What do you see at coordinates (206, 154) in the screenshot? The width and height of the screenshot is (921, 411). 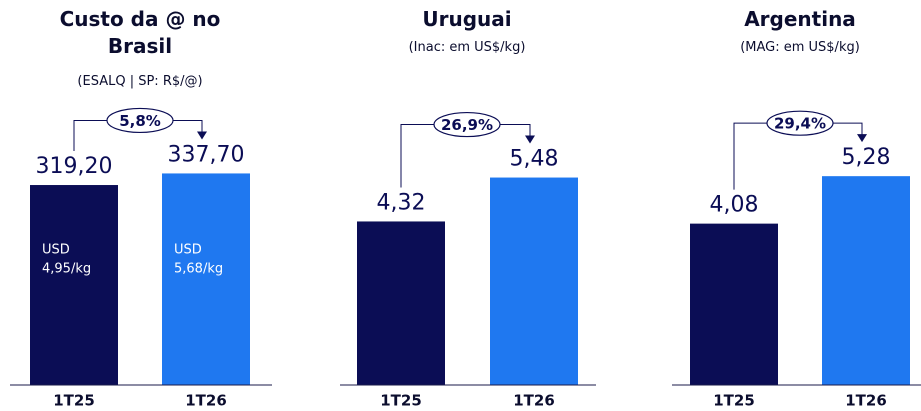 I see `value-label: 337,70` at bounding box center [206, 154].